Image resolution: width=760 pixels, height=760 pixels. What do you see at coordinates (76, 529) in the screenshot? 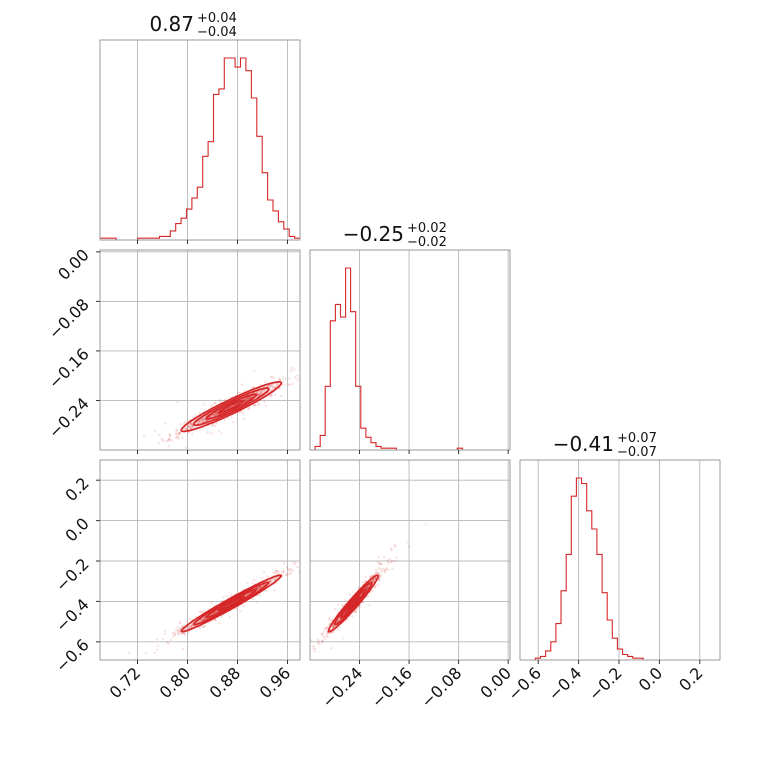
I see `ytick-label-p2-3: 0.0` at bounding box center [76, 529].